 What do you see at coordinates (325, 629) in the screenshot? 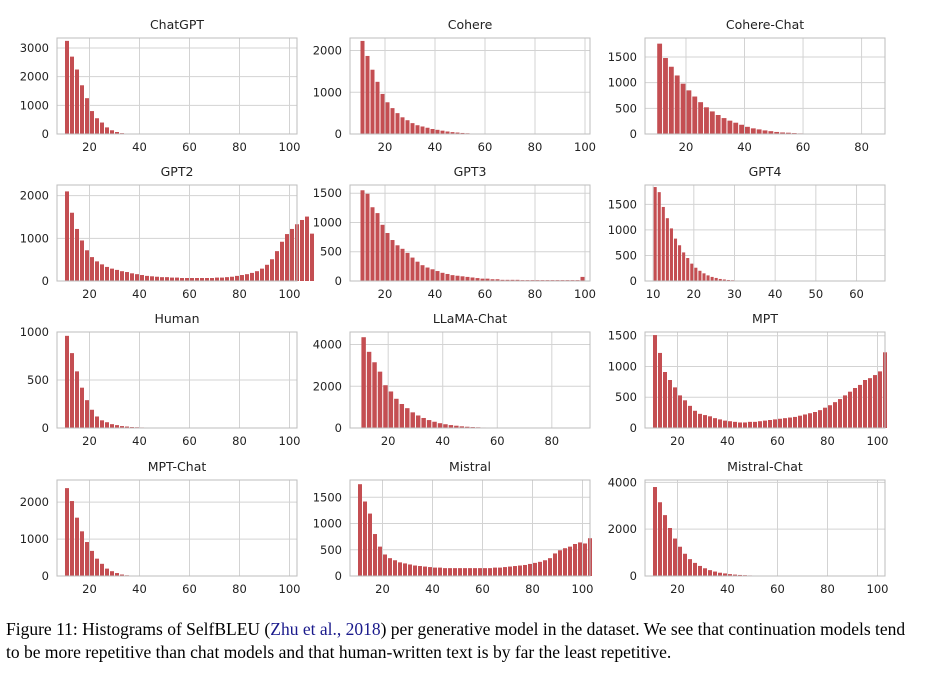
I see `citation-link: Zhu et al., 2018` at bounding box center [325, 629].